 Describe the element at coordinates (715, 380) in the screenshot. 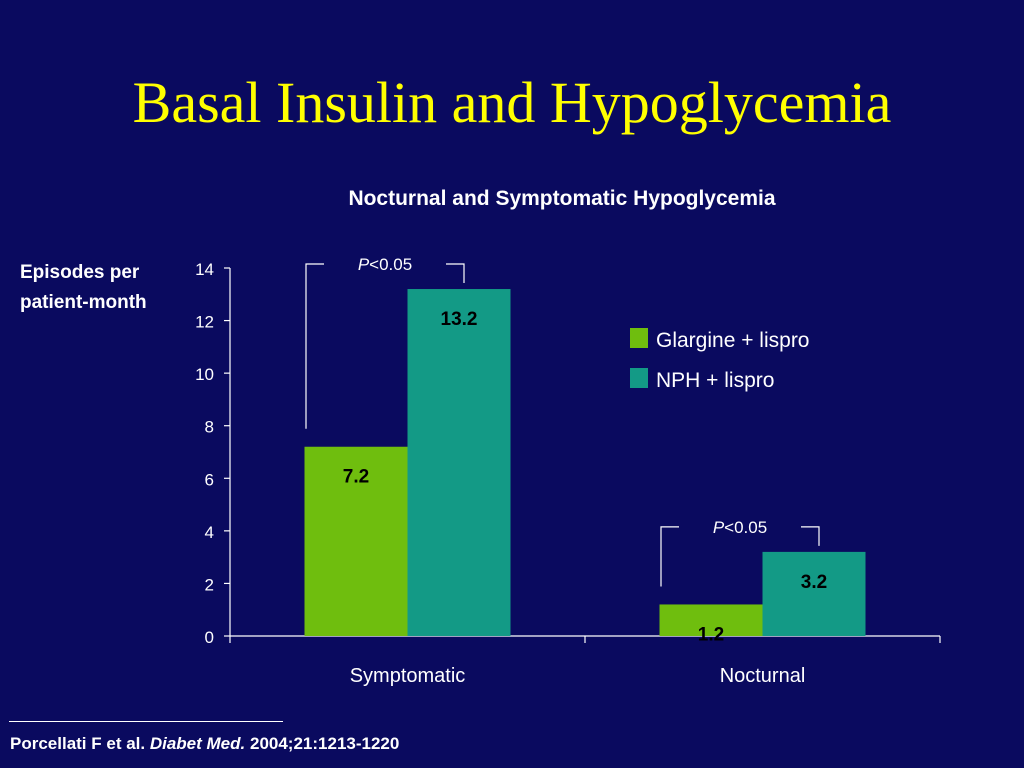

I see `legend-label: NPH + lispro` at that location.